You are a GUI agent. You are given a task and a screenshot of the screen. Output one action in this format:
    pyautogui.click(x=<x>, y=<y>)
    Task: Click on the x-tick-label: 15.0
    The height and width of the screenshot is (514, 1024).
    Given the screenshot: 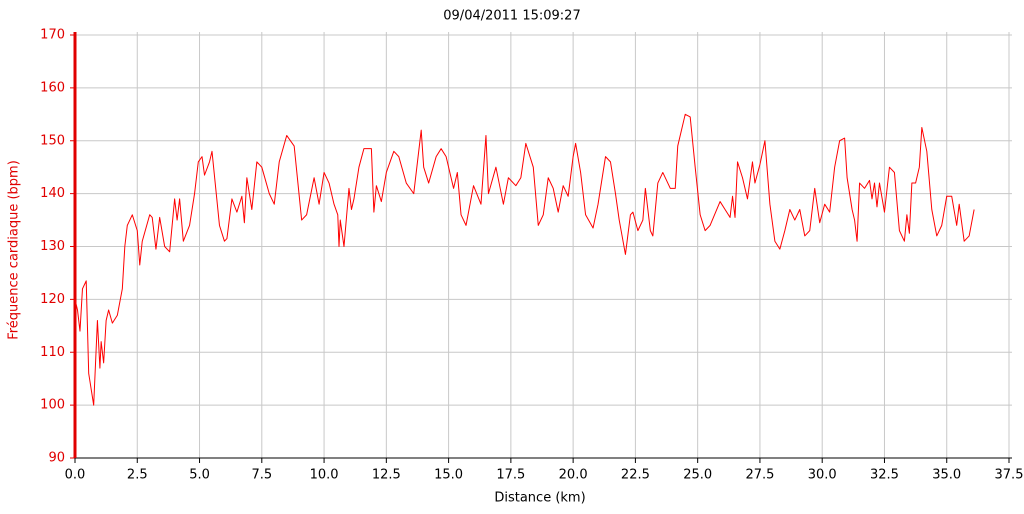 What is the action you would take?
    pyautogui.click(x=448, y=475)
    